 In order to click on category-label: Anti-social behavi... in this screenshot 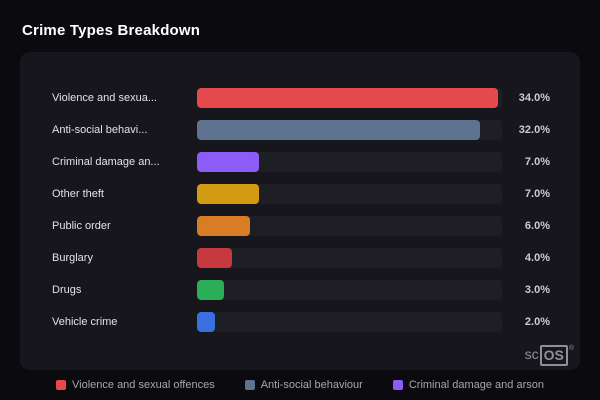, I will do `click(100, 130)`.